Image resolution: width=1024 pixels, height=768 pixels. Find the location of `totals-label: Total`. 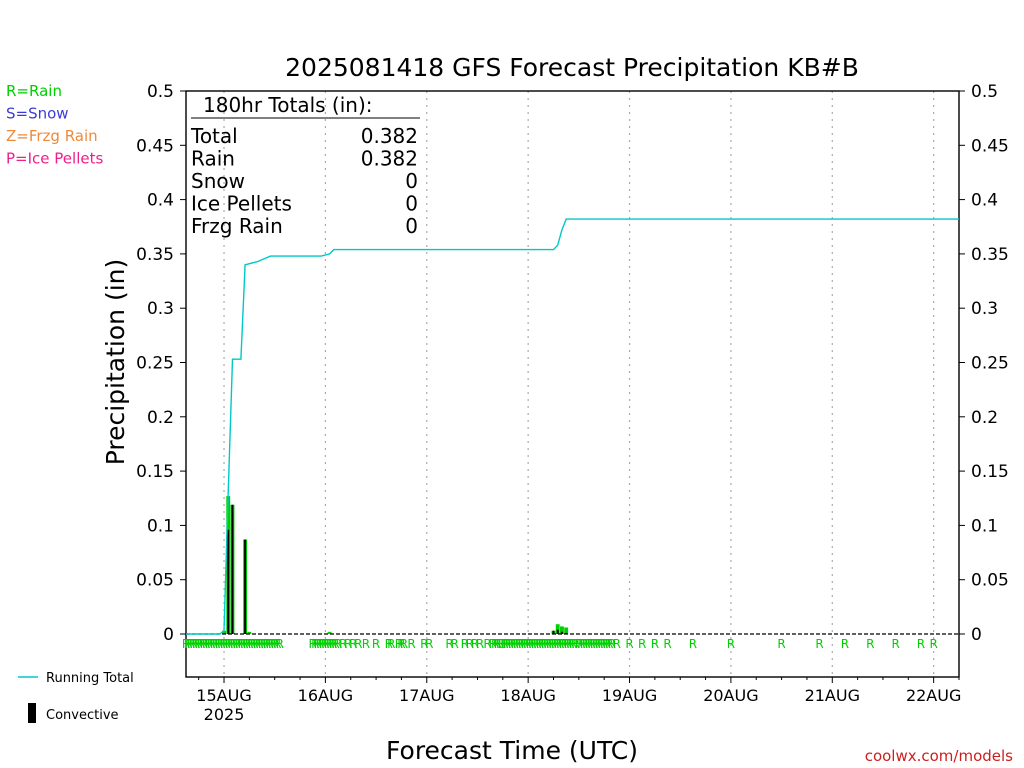

totals-label: Total is located at coordinates (214, 136).